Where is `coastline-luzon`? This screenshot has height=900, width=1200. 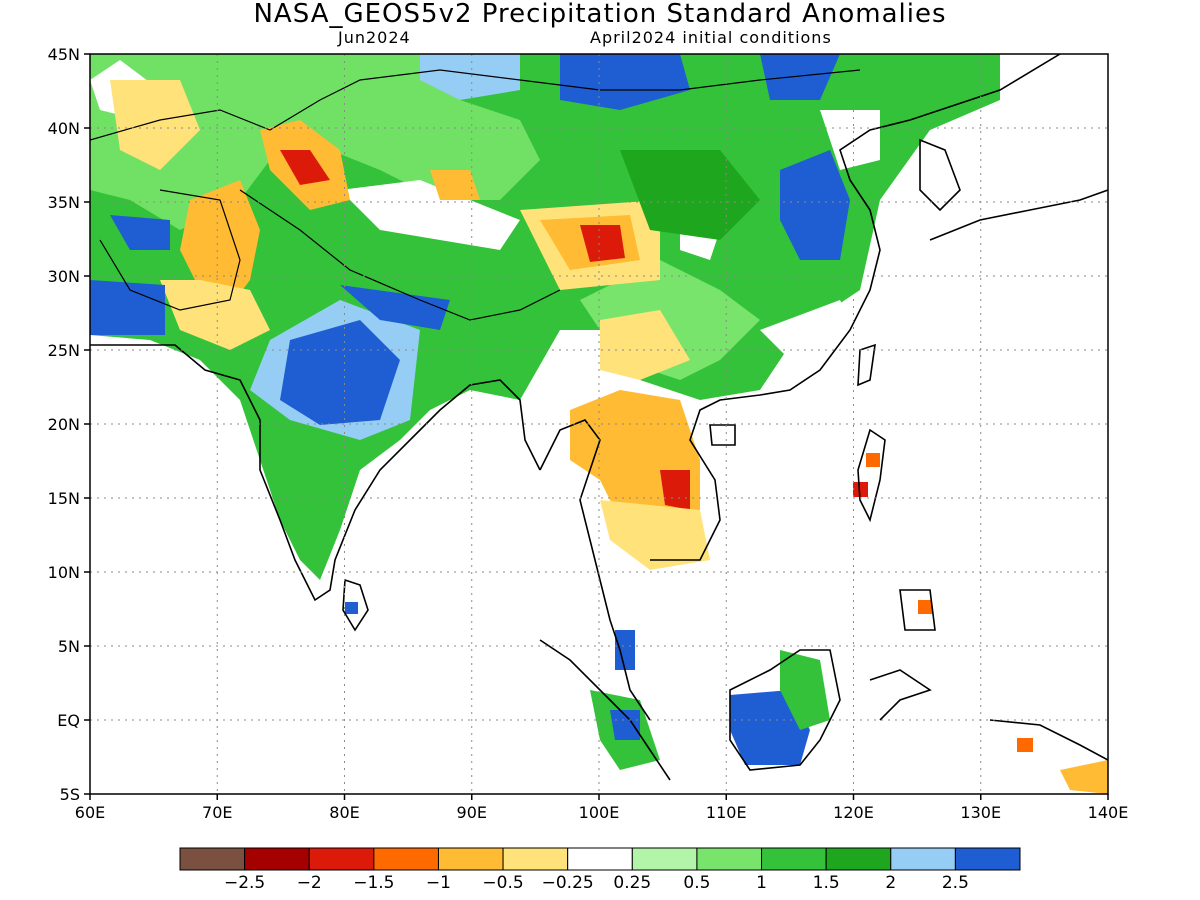 coastline-luzon is located at coordinates (871, 475).